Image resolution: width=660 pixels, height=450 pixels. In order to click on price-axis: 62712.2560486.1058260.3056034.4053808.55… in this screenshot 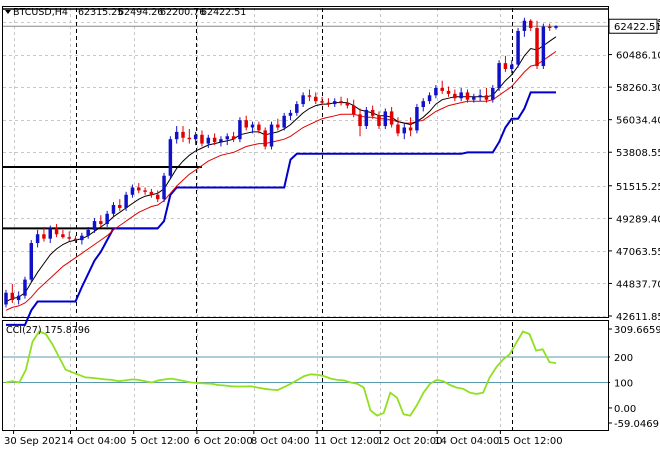, I will do `click(634, 170)`.